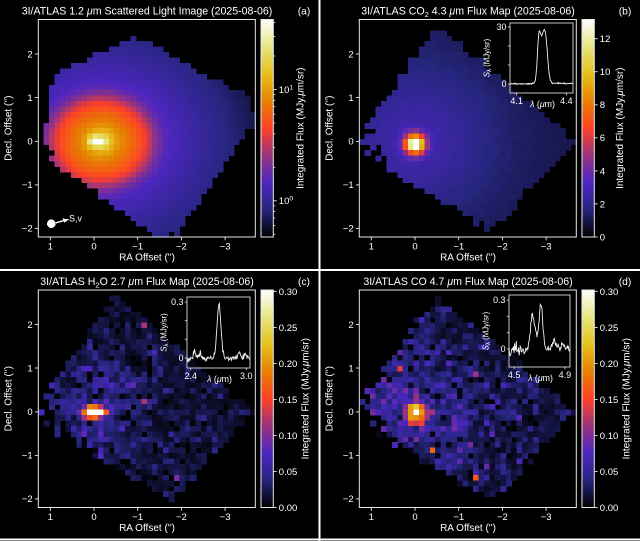 This screenshot has height=541, width=640. Describe the element at coordinates (602, 138) in the screenshot. I see `svg-text: 6` at that location.